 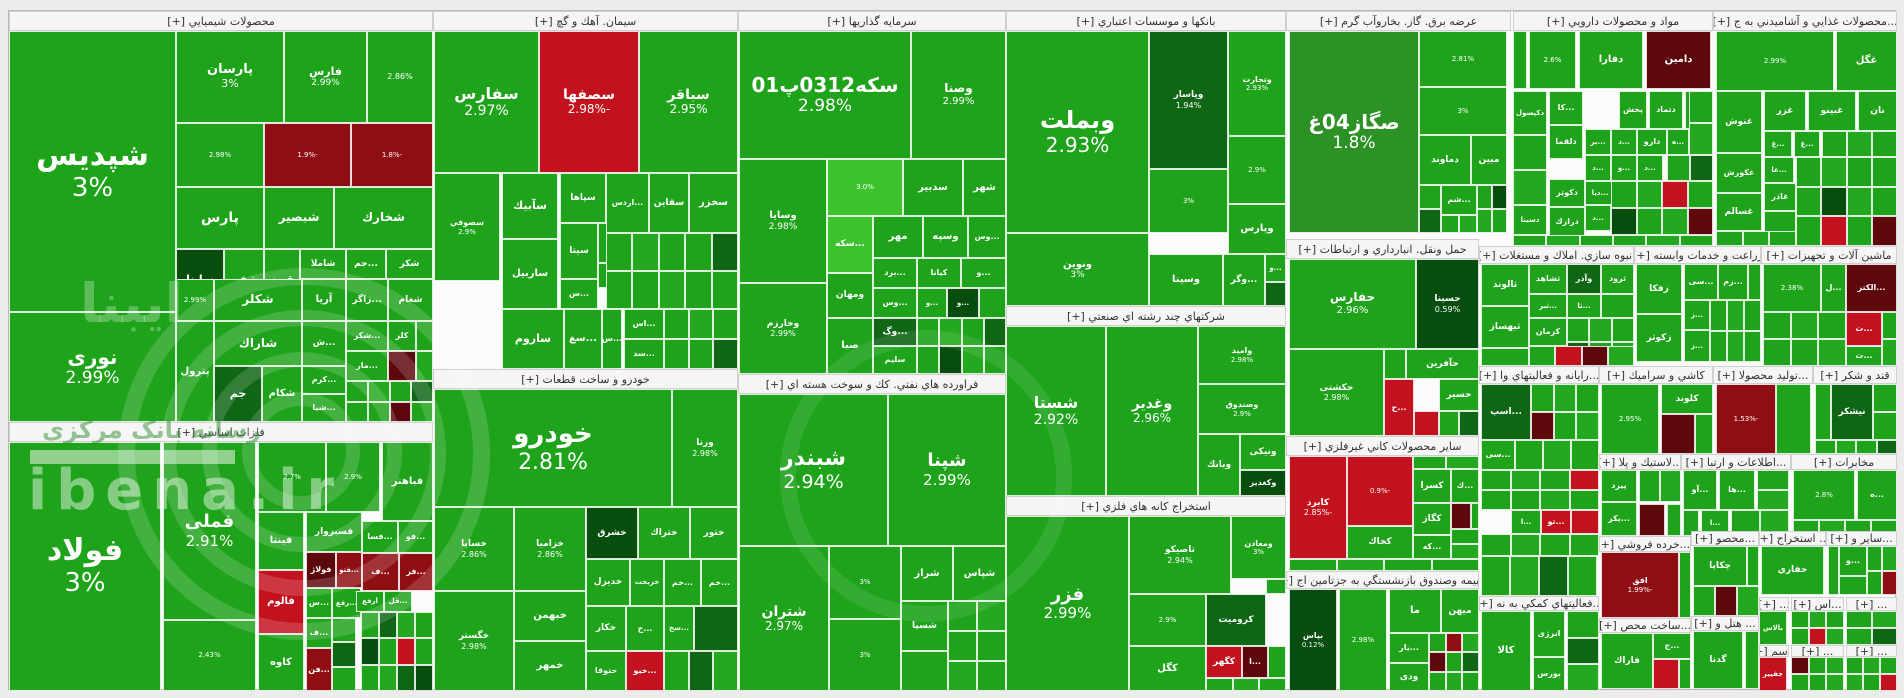 What do you see at coordinates (895, 360) in the screenshot?
I see `treemap-tile: سلیم` at bounding box center [895, 360].